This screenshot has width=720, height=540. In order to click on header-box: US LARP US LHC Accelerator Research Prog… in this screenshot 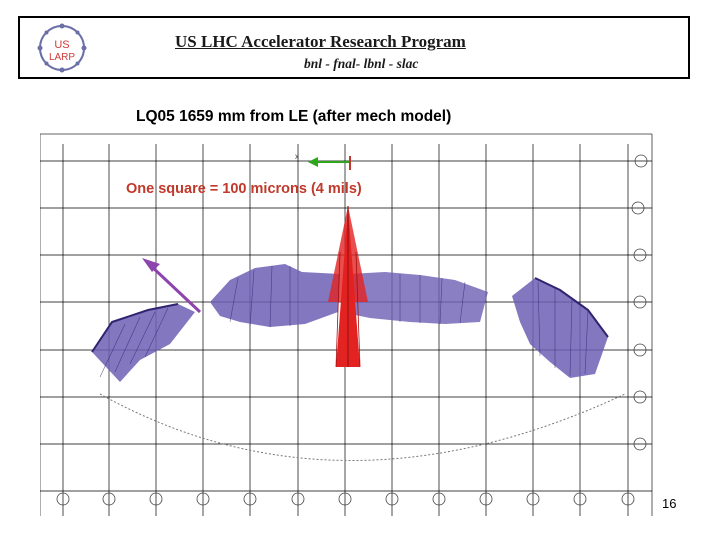, I will do `click(354, 47)`.